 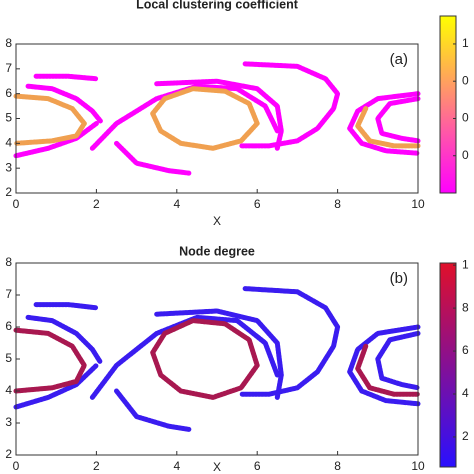 What do you see at coordinates (399, 59) in the screenshot?
I see `panel-label: (a)` at bounding box center [399, 59].